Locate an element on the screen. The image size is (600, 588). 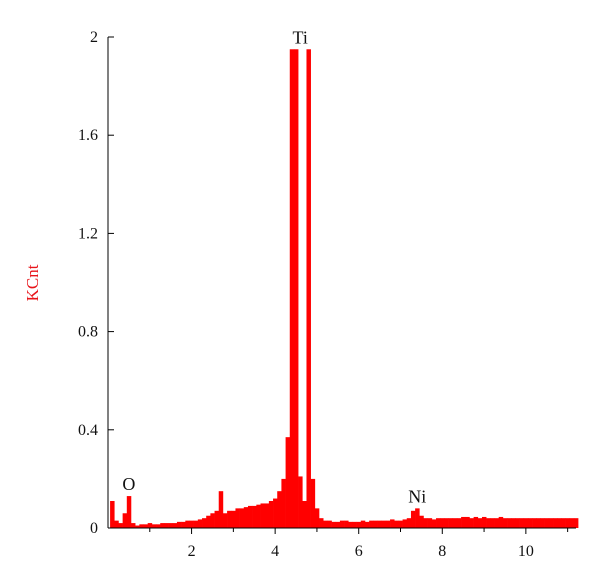
y-tick-label: 0 is located at coordinates (94, 528).